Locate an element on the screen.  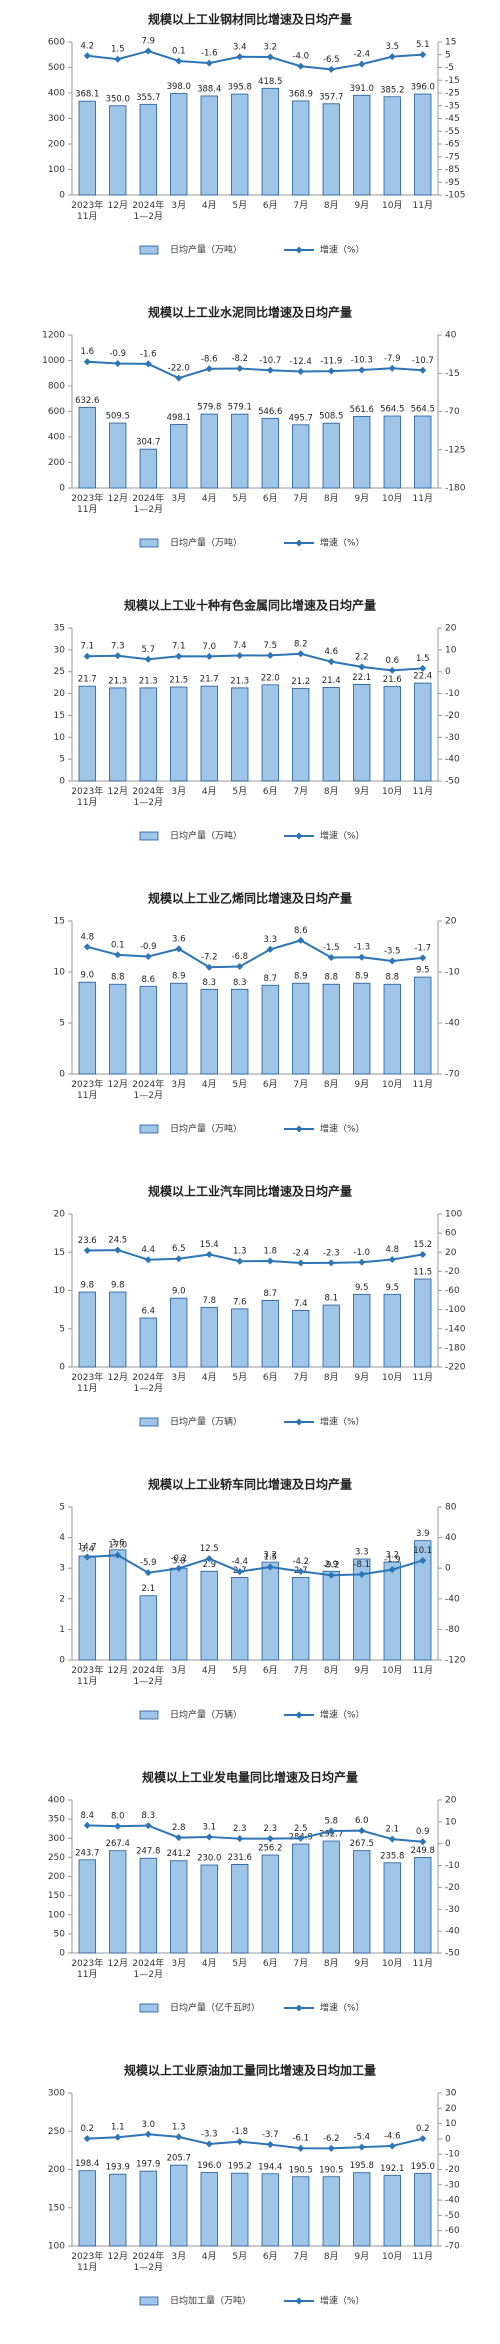
y2-tick-label: 30 is located at coordinates (451, 2094).